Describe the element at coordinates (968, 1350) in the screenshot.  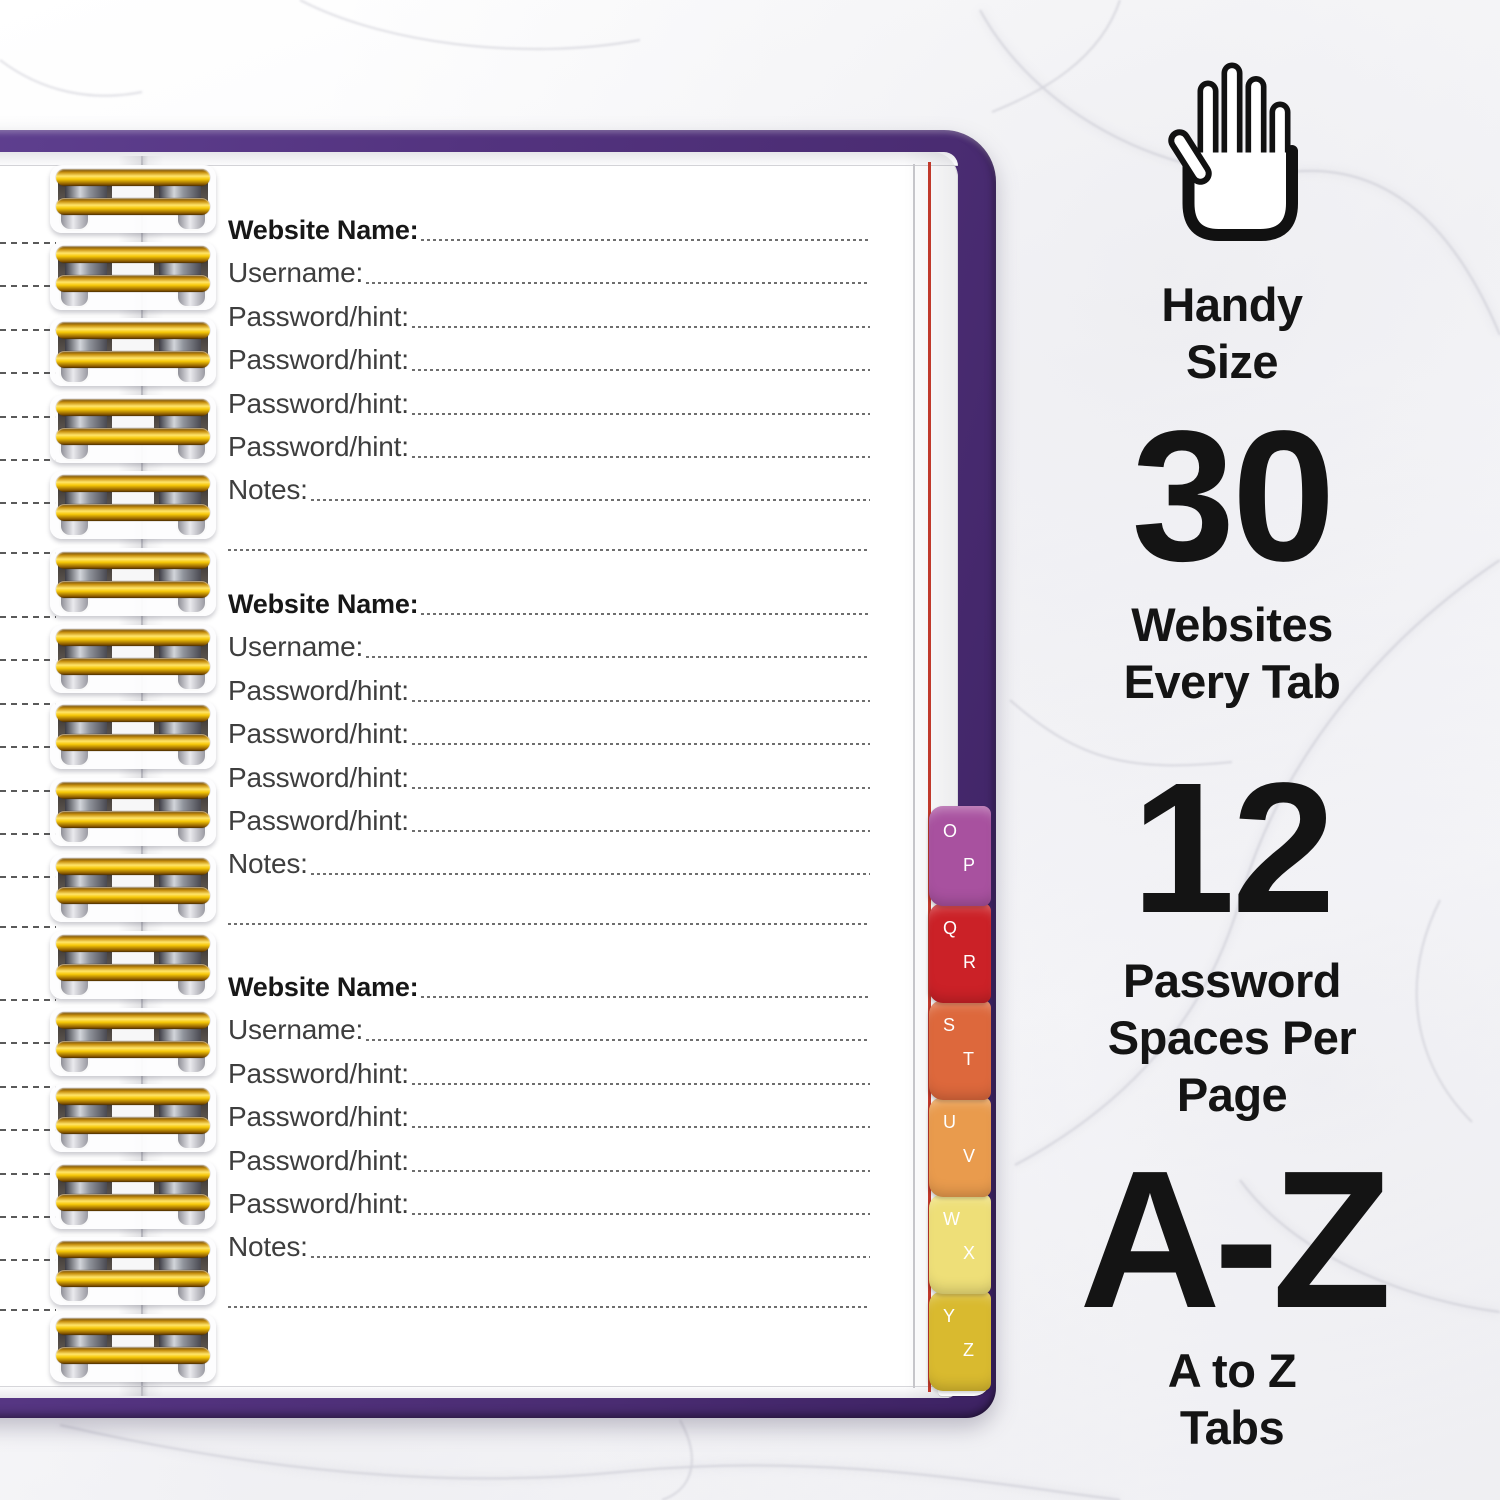
I see `tab-letter: Z` at that location.